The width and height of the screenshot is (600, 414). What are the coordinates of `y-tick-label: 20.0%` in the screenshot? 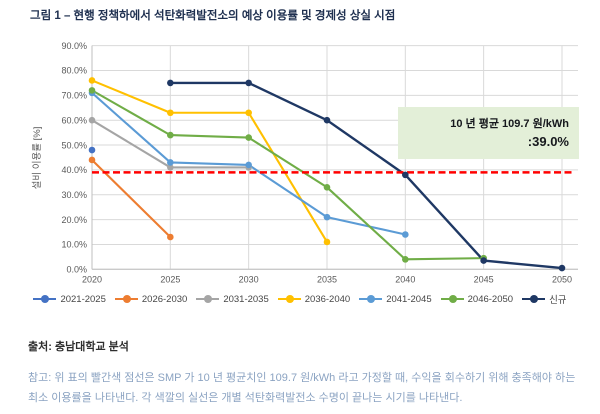 It's located at (74, 220).